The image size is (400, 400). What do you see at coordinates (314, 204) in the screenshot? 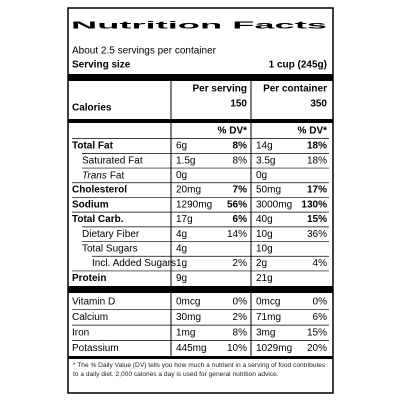
I see `daily-value: 130%` at bounding box center [314, 204].